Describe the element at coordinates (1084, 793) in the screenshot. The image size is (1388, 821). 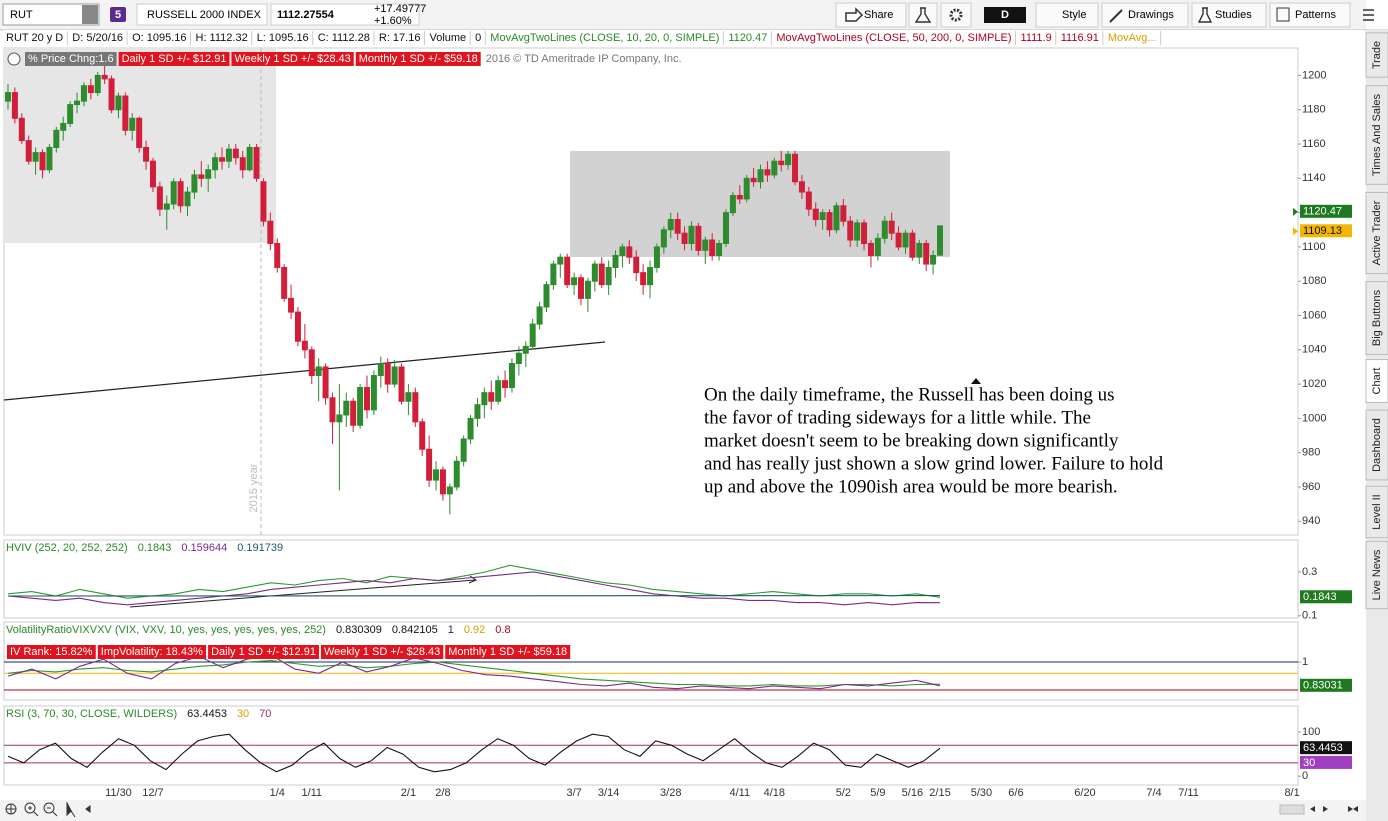
I see `x-tick-label: 6/20` at that location.